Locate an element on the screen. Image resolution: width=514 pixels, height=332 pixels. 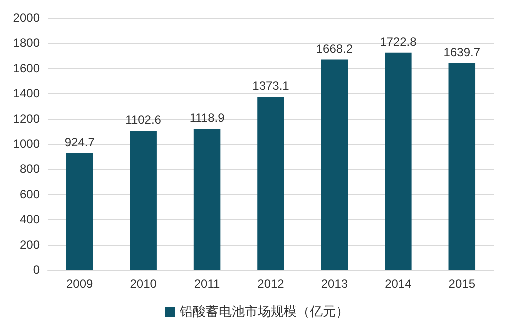
y-tick-label: 1400 is located at coordinates (26, 93).